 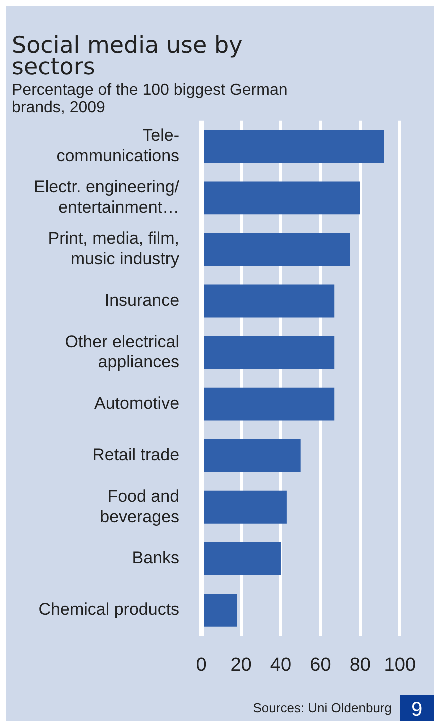 I want to click on source-note: Sources: Uni Oldenburg, so click(x=322, y=708).